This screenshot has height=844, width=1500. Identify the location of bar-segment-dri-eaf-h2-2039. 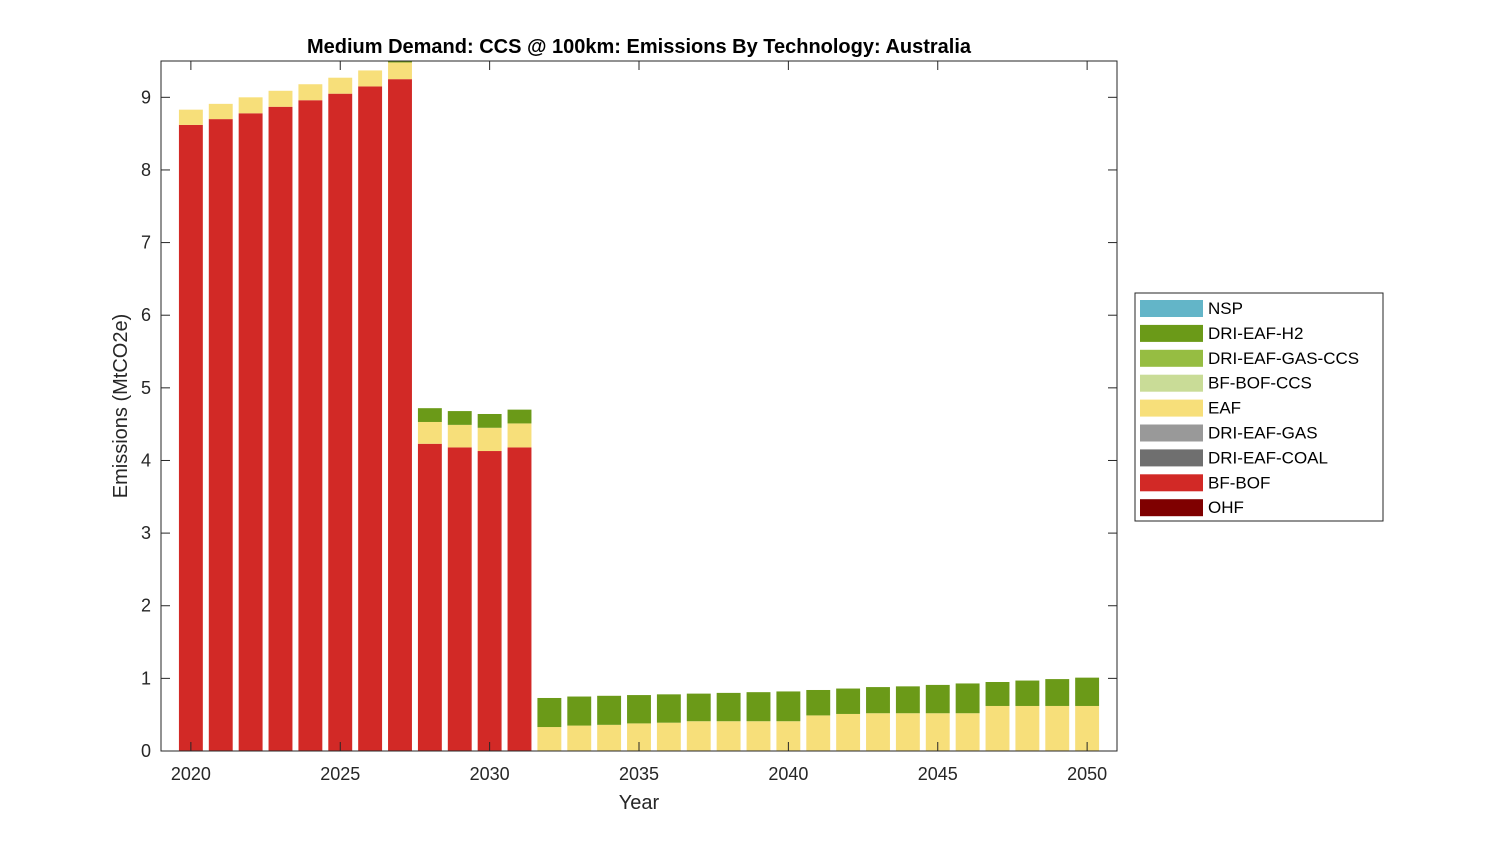
(758, 707).